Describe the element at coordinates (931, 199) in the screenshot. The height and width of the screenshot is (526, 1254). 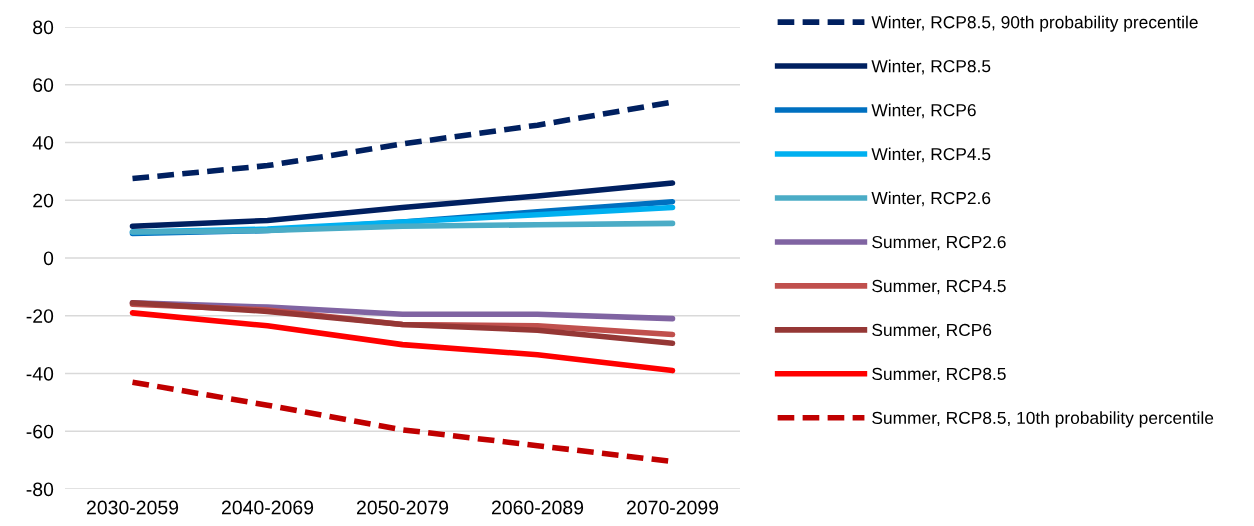
I see `text: Winter, RCP2.6` at that location.